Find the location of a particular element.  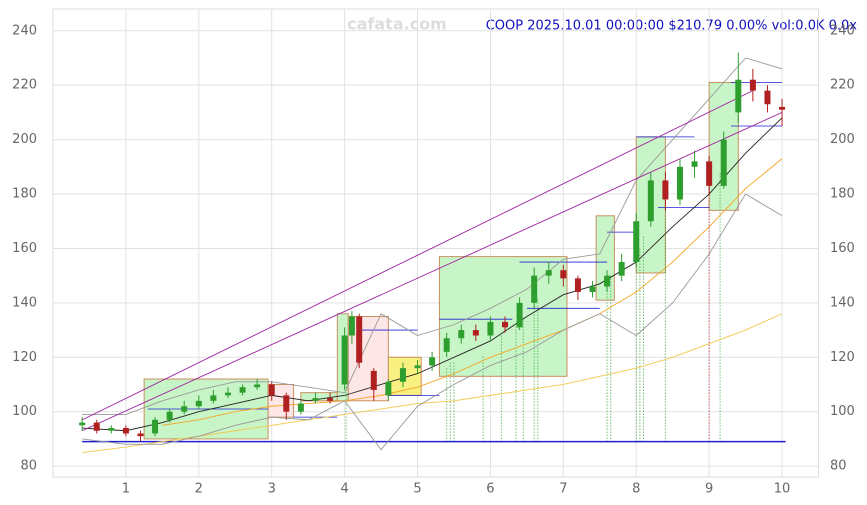

y-tick-label: 180 is located at coordinates (24, 194).